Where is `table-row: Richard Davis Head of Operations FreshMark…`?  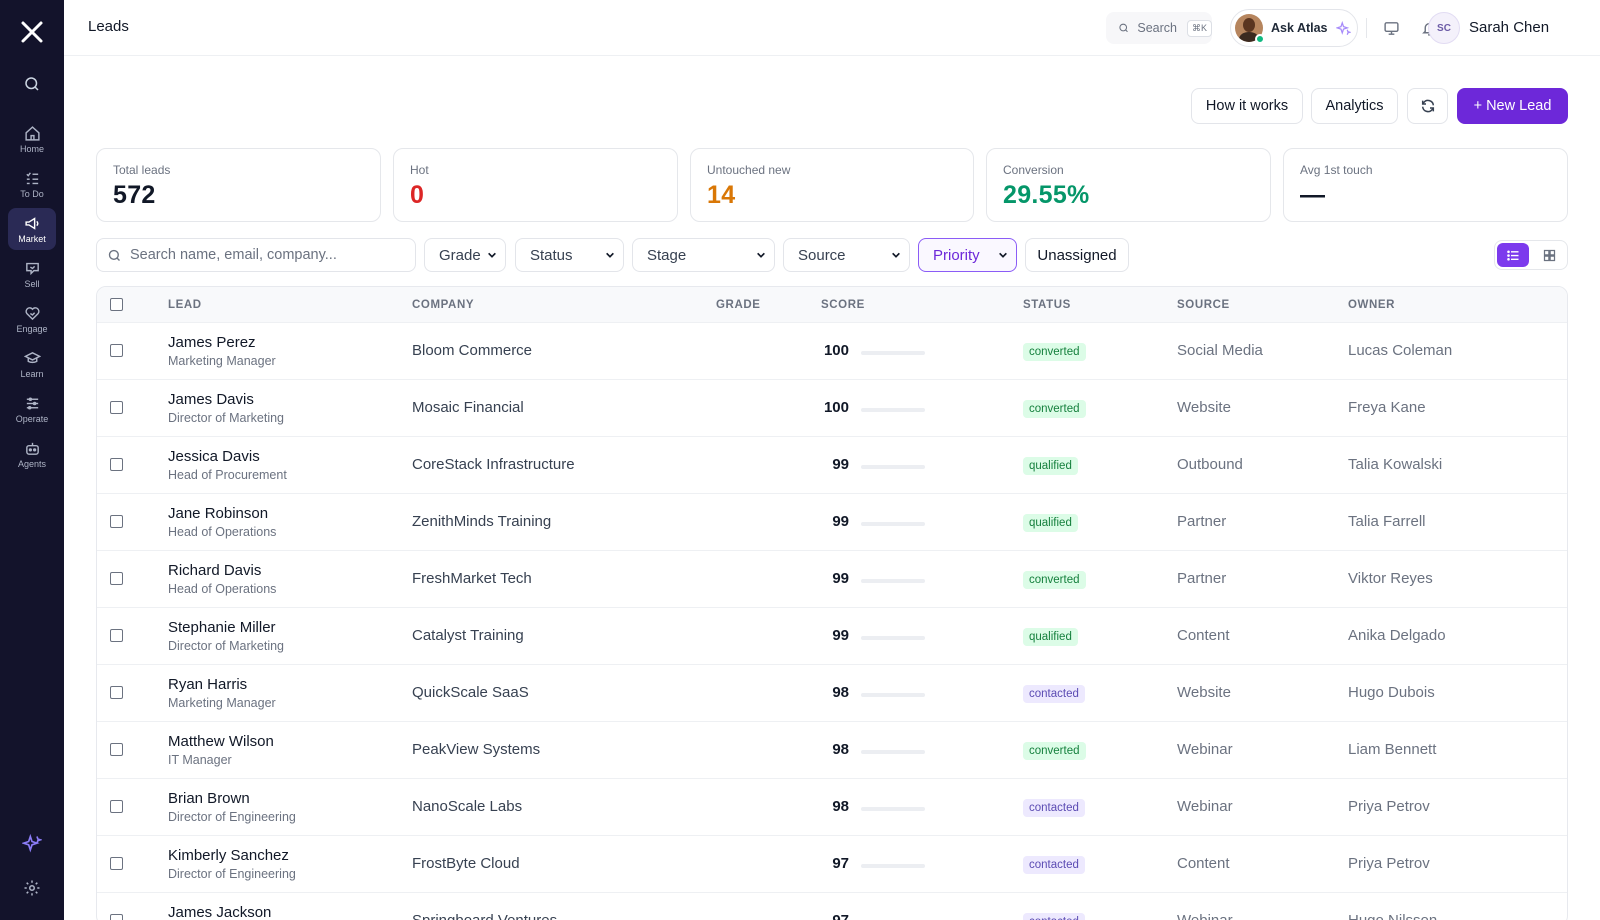 table-row: Richard Davis Head of Operations FreshMark… is located at coordinates (832, 579).